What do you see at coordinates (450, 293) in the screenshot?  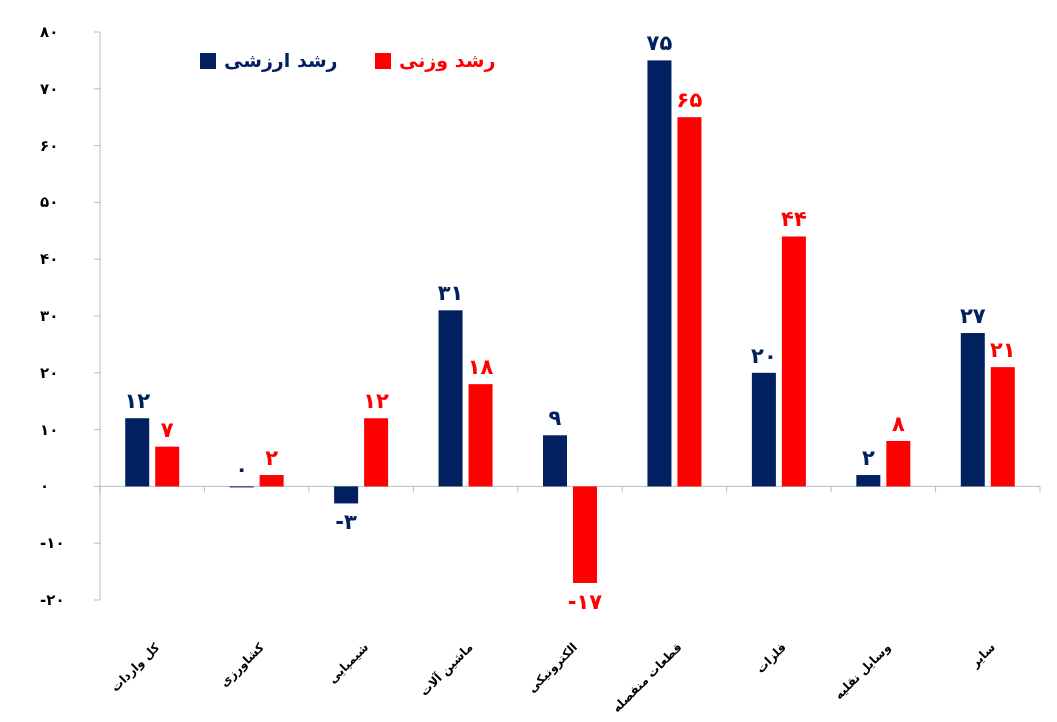 I see `data-label: ۳۱` at bounding box center [450, 293].